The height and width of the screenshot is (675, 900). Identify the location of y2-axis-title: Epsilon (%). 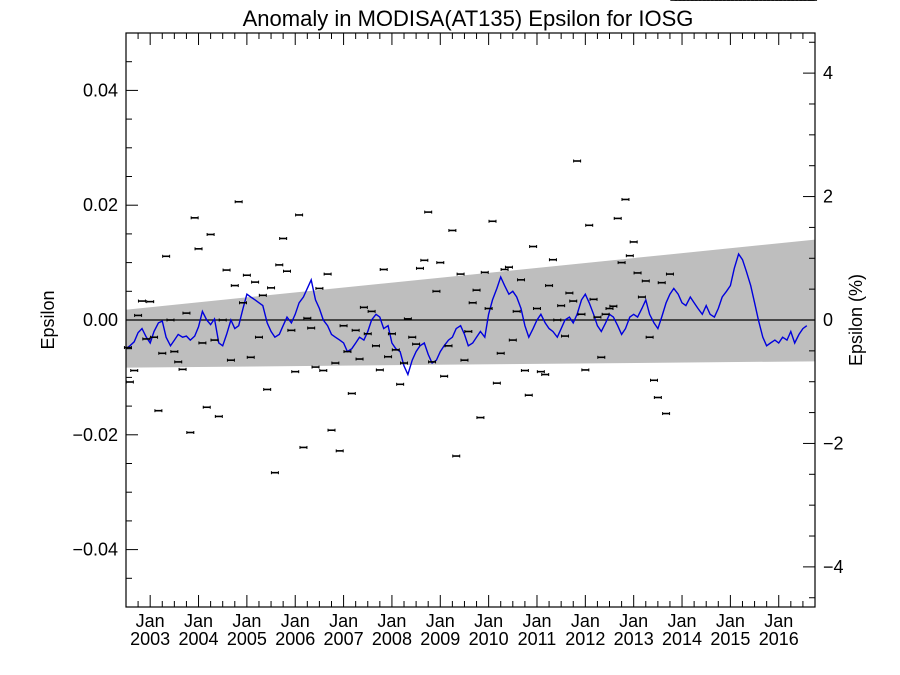
(856, 320).